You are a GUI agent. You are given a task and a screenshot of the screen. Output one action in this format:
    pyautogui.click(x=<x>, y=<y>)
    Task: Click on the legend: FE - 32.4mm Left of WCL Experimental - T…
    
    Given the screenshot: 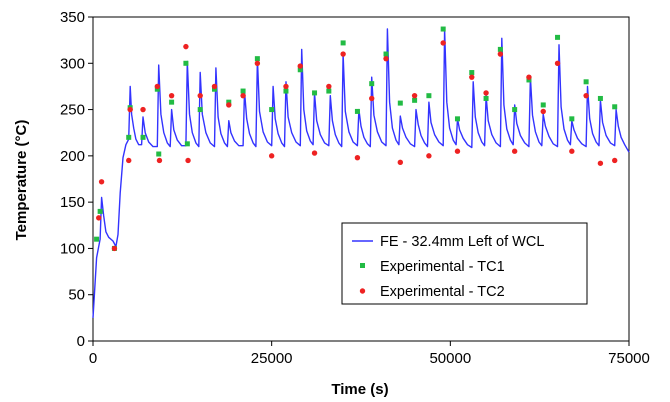 What is the action you would take?
    pyautogui.click(x=464, y=263)
    